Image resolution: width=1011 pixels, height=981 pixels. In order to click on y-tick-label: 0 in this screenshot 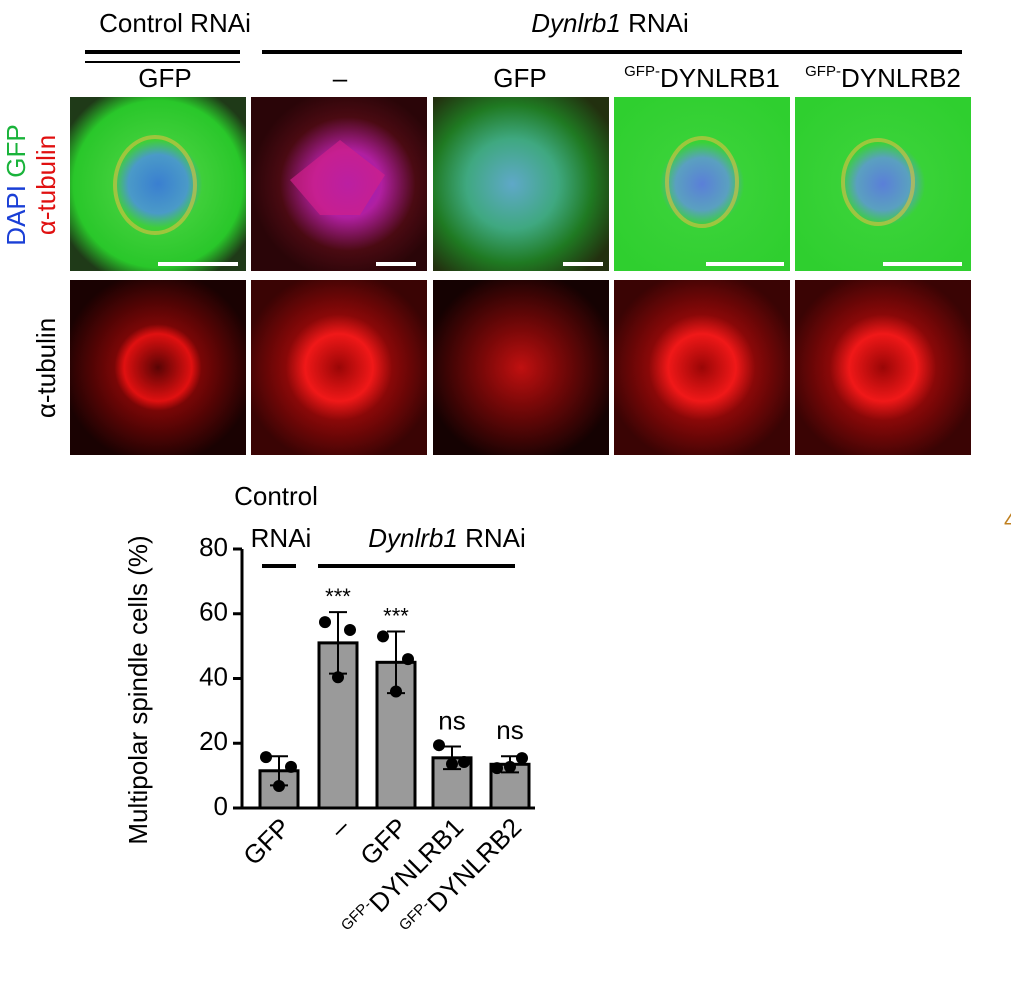, I will do `click(221, 806)`.